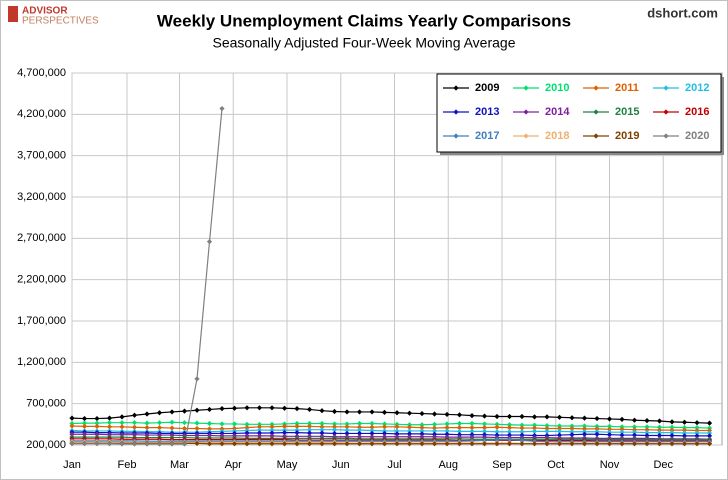  What do you see at coordinates (557, 88) in the screenshot?
I see `legend-label: 2010` at bounding box center [557, 88].